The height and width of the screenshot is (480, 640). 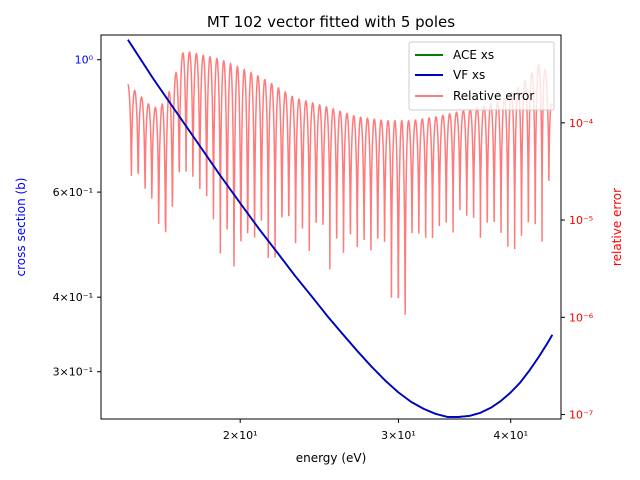 I want to click on y-axis-left-label: cross section (b), so click(x=21, y=227).